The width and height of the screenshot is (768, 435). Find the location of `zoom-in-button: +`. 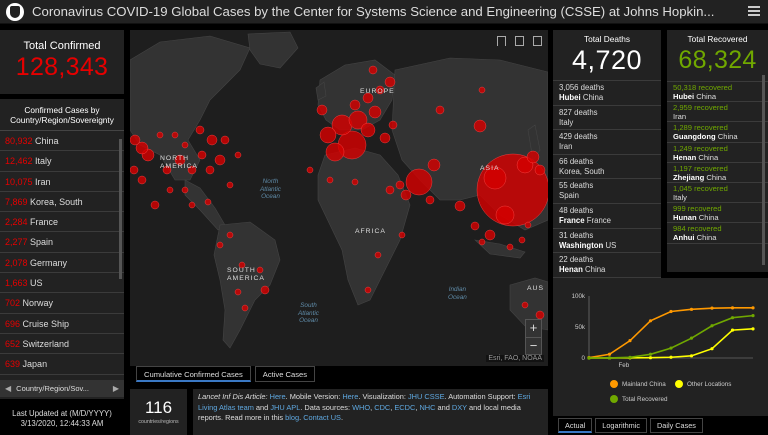

zoom-in-button: + is located at coordinates (533, 327).